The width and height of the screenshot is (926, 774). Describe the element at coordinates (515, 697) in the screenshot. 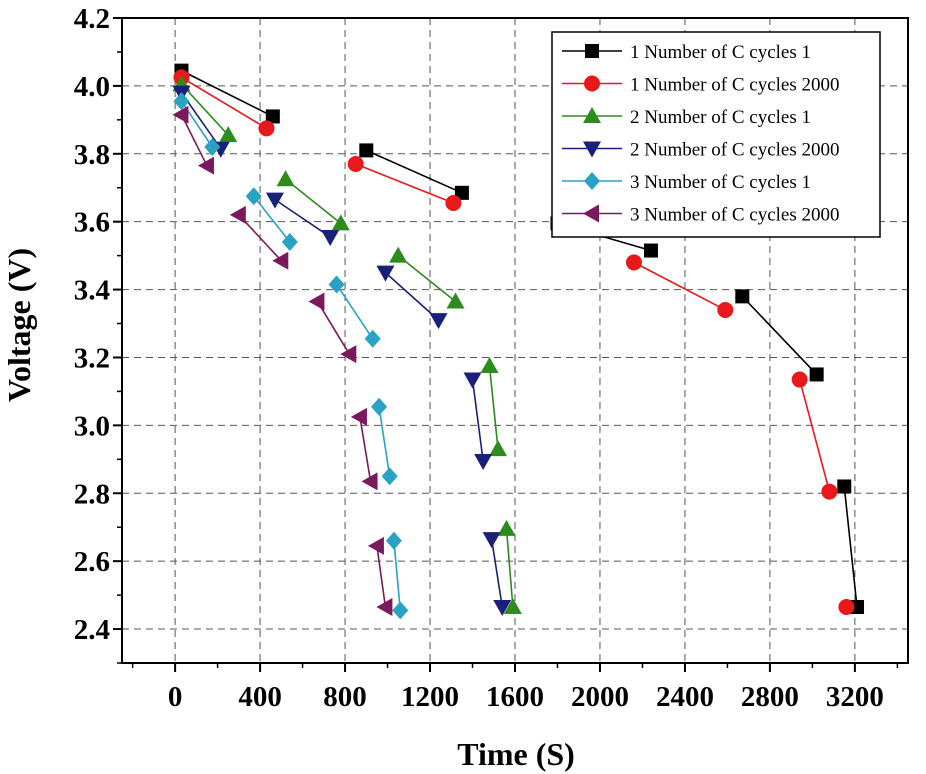

I see `x-tick-label: 1600` at that location.